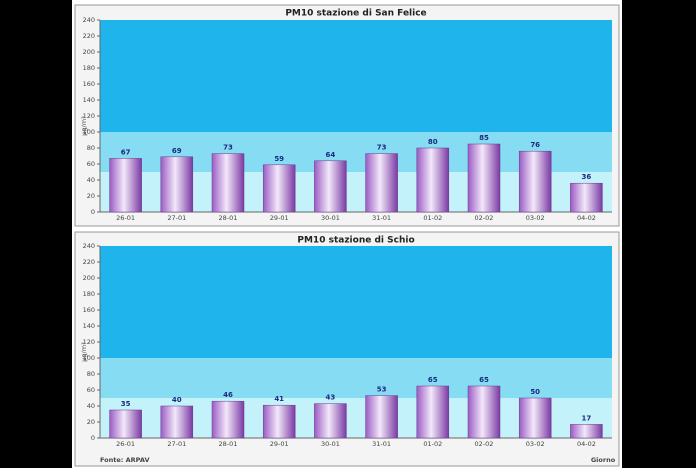 The image size is (696, 468). I want to click on value-label: 59, so click(279, 159).